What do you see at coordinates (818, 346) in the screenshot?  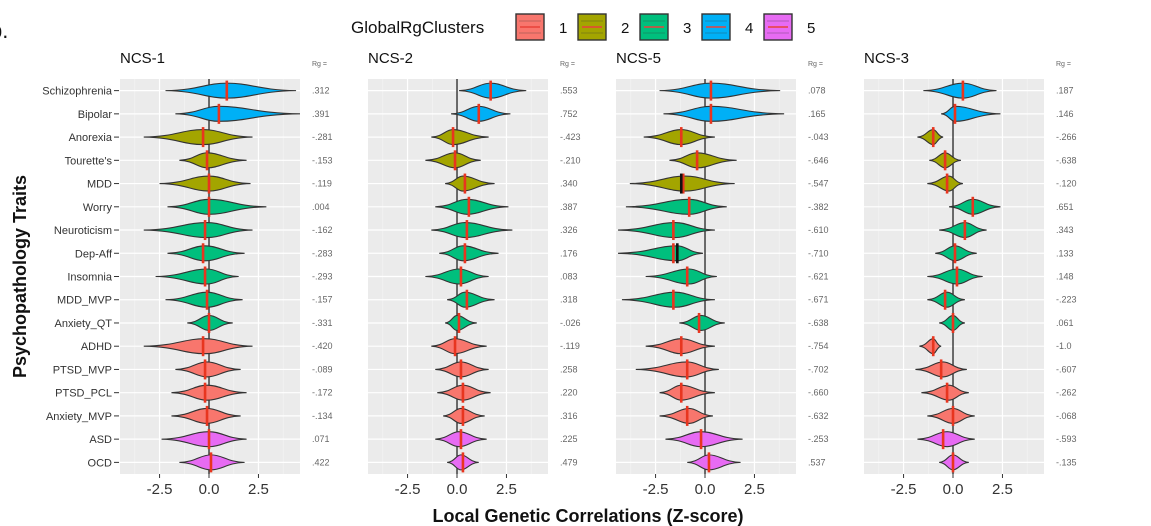 I see `rg-value: -.754` at bounding box center [818, 346].